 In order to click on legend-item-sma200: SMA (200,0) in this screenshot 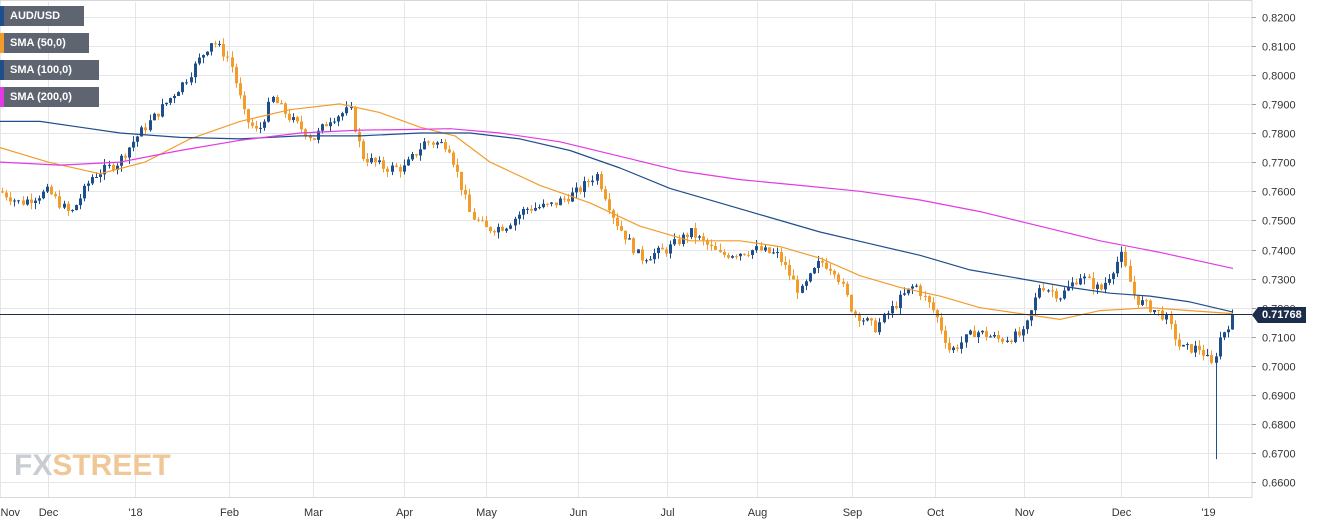, I will do `click(49, 97)`.